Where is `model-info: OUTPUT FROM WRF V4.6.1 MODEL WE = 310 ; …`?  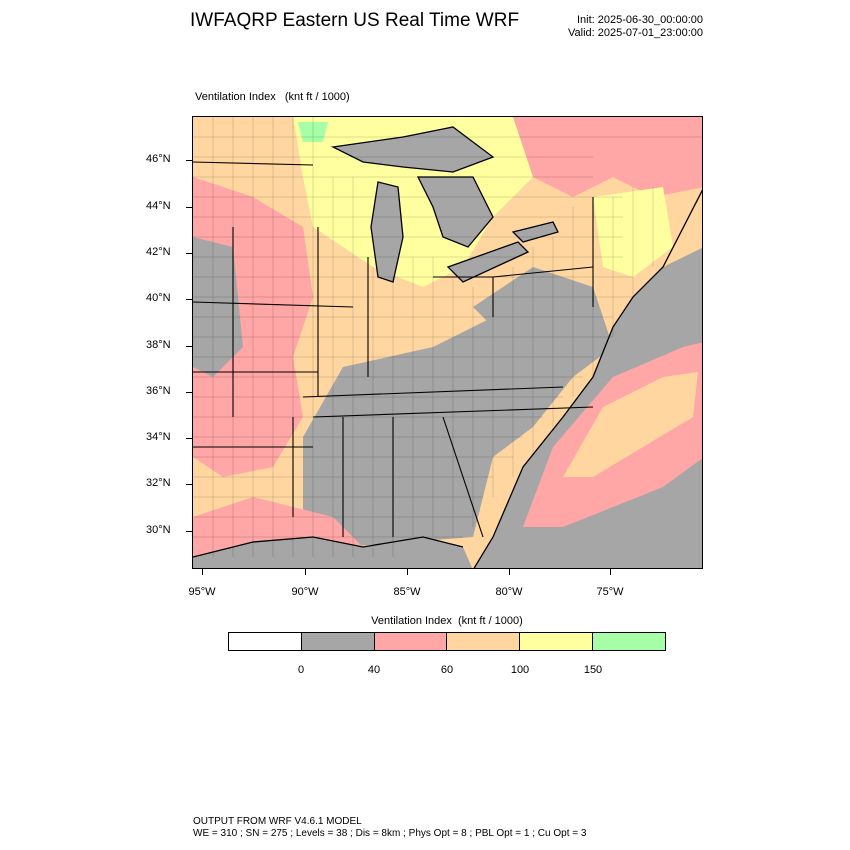
model-info: OUTPUT FROM WRF V4.6.1 MODEL WE = 310 ; … is located at coordinates (389, 828).